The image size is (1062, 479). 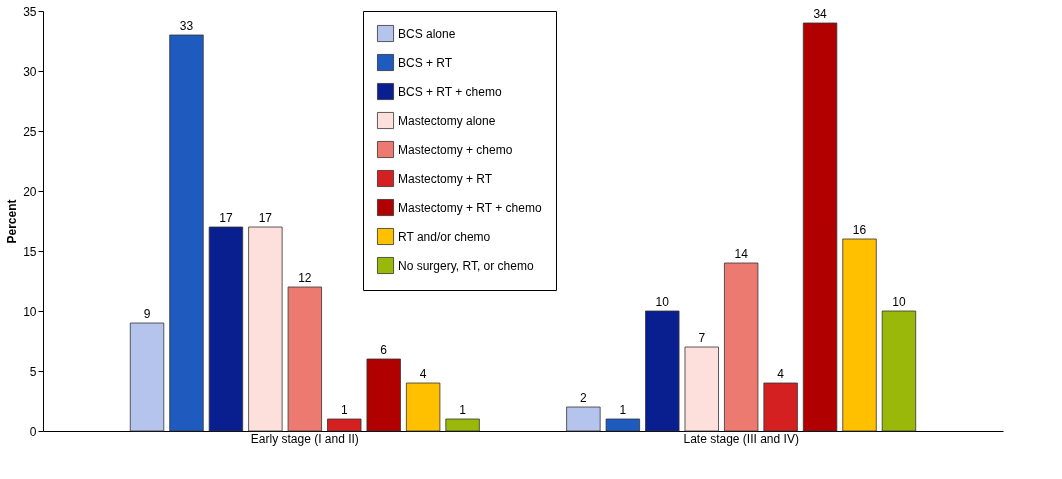 What do you see at coordinates (30, 131) in the screenshot?
I see `y-tick-label: 25` at bounding box center [30, 131].